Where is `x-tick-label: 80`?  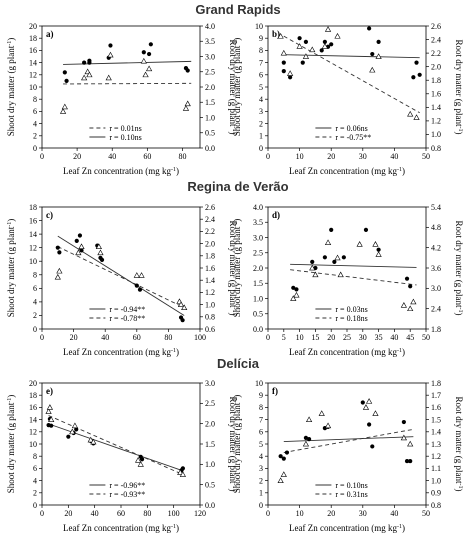
x-tick-label: 80 is located at coordinates (147, 513).